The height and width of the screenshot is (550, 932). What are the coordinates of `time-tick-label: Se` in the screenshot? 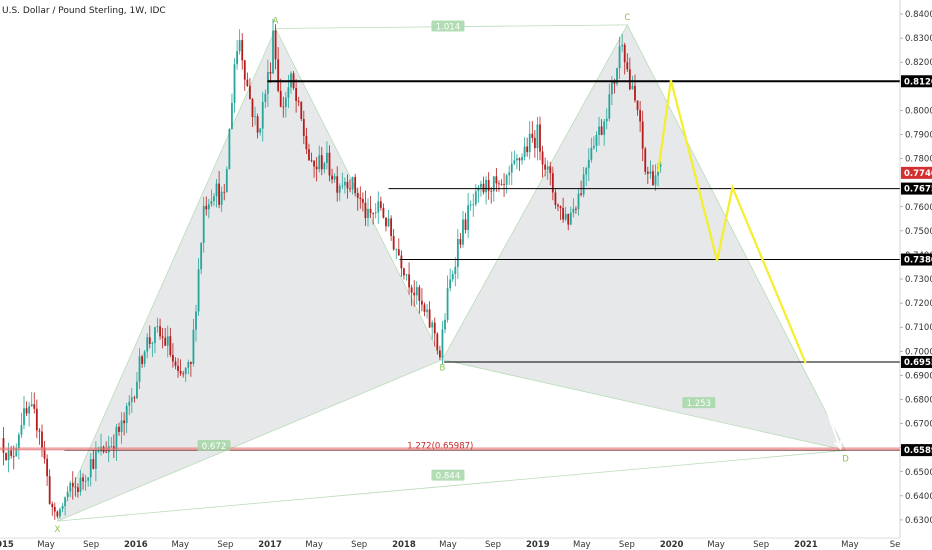 It's located at (895, 545).